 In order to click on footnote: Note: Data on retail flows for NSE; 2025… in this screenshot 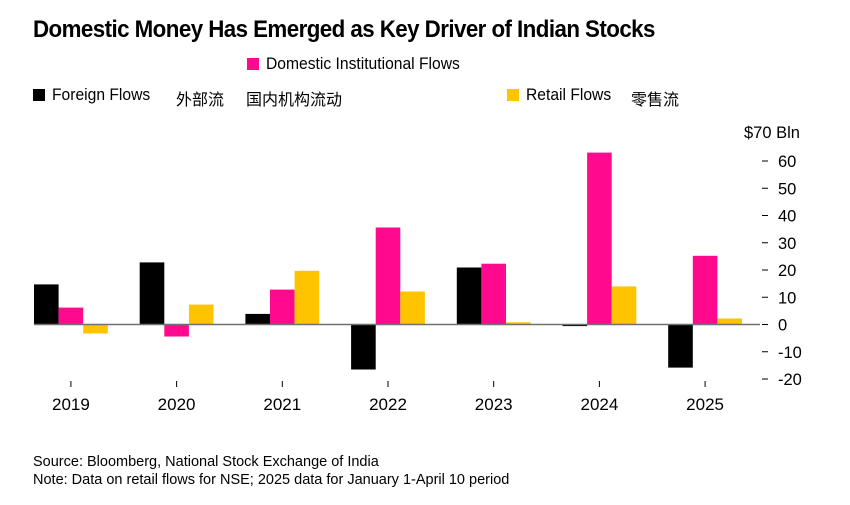, I will do `click(271, 480)`.